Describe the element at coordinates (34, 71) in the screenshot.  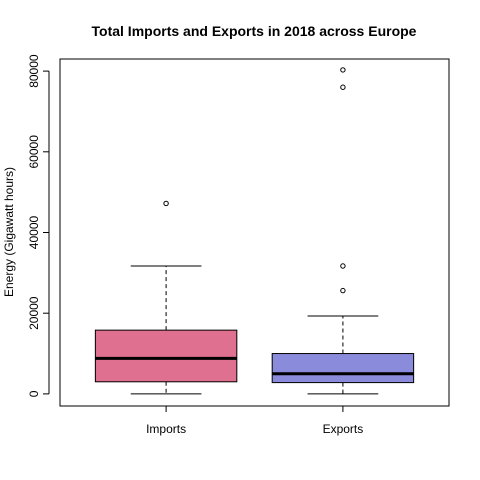
I see `y-tick-label: 80000` at that location.